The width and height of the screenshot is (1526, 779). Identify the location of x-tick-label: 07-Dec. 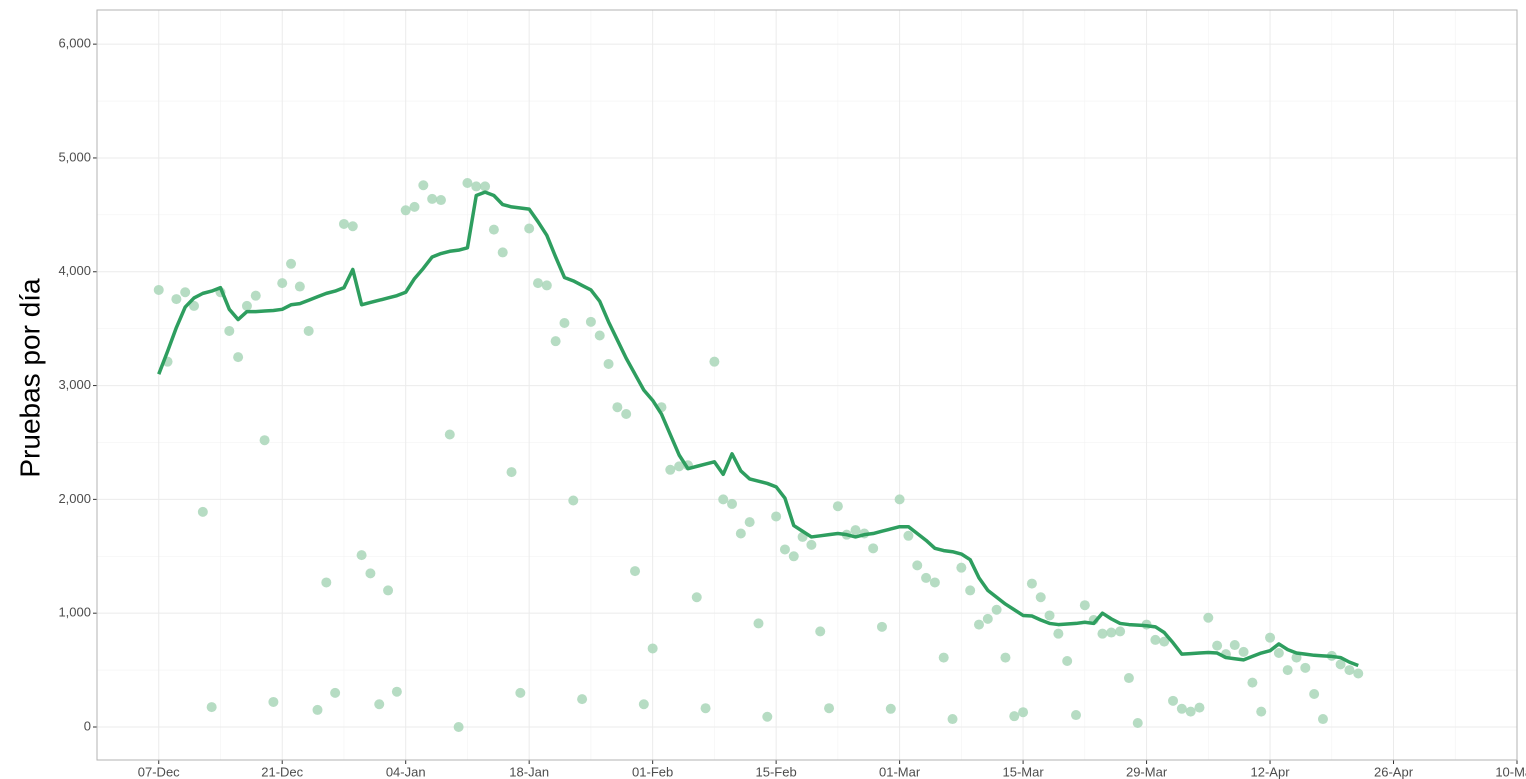
(159, 771).